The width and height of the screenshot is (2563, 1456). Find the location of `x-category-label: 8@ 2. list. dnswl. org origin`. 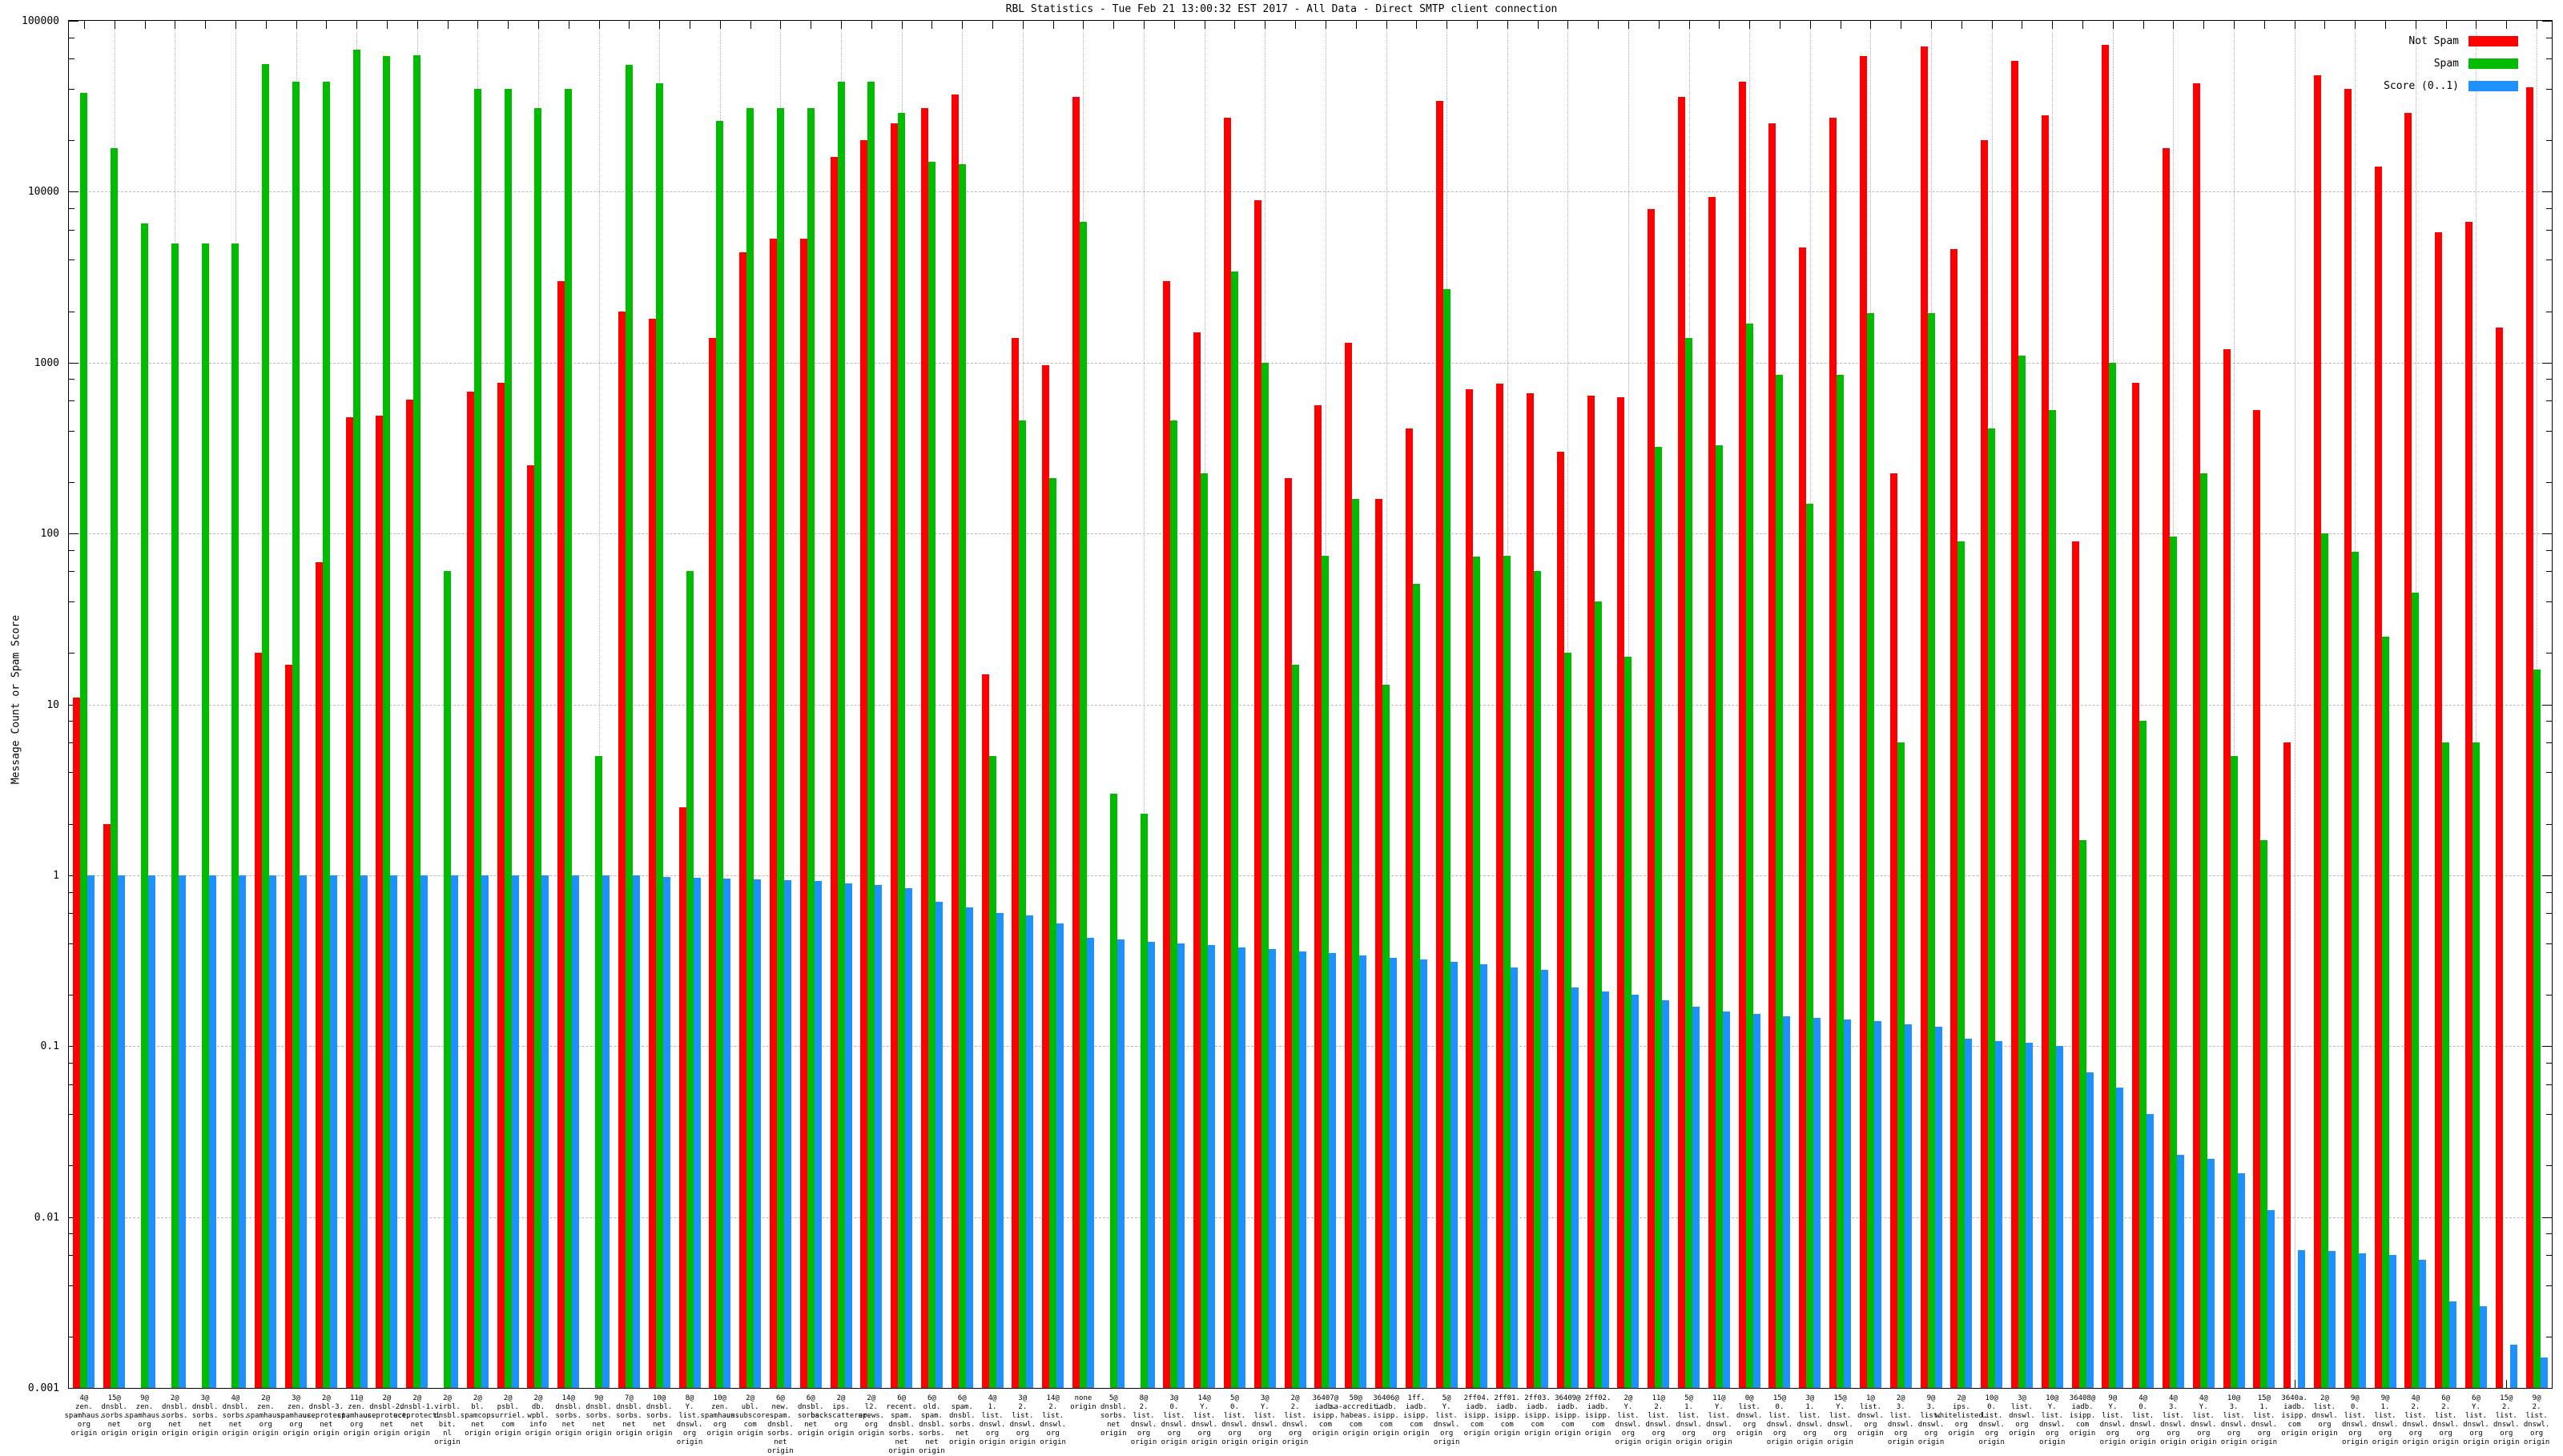

x-category-label: 8@ 2. list. dnswl. org origin is located at coordinates (1143, 1420).